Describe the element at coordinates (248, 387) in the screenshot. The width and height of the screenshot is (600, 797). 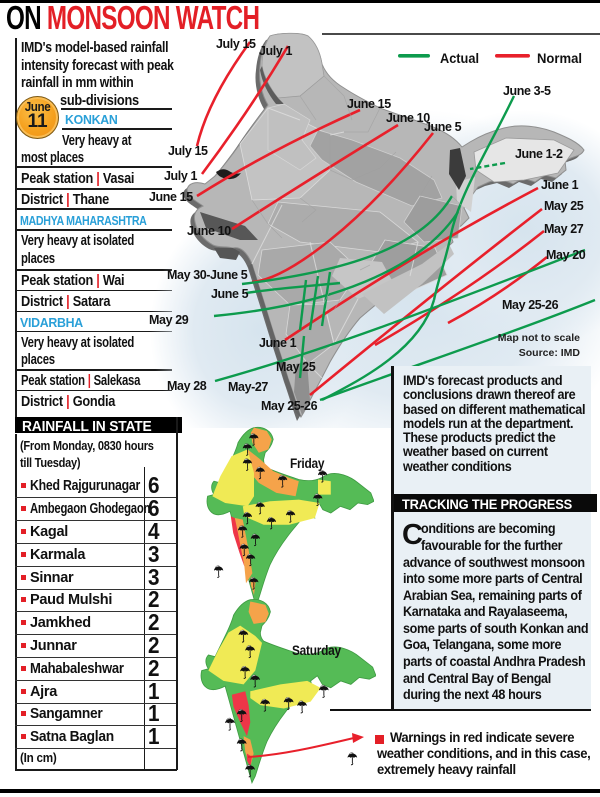
I see `svg-text: May-27` at that location.